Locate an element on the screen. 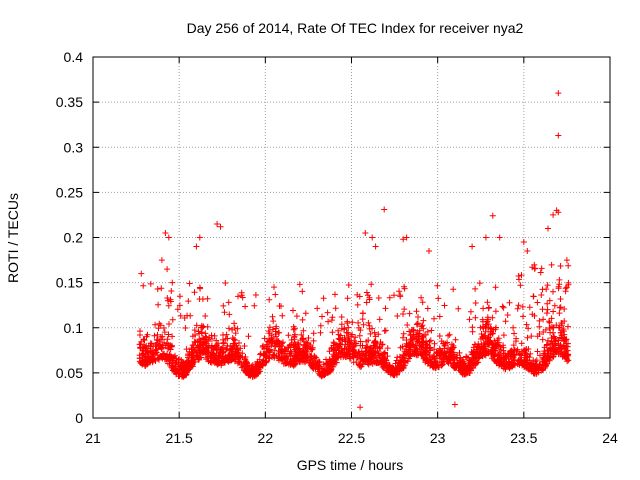 This screenshot has height=480, width=640. y-tick-label: 0 is located at coordinates (79, 418).